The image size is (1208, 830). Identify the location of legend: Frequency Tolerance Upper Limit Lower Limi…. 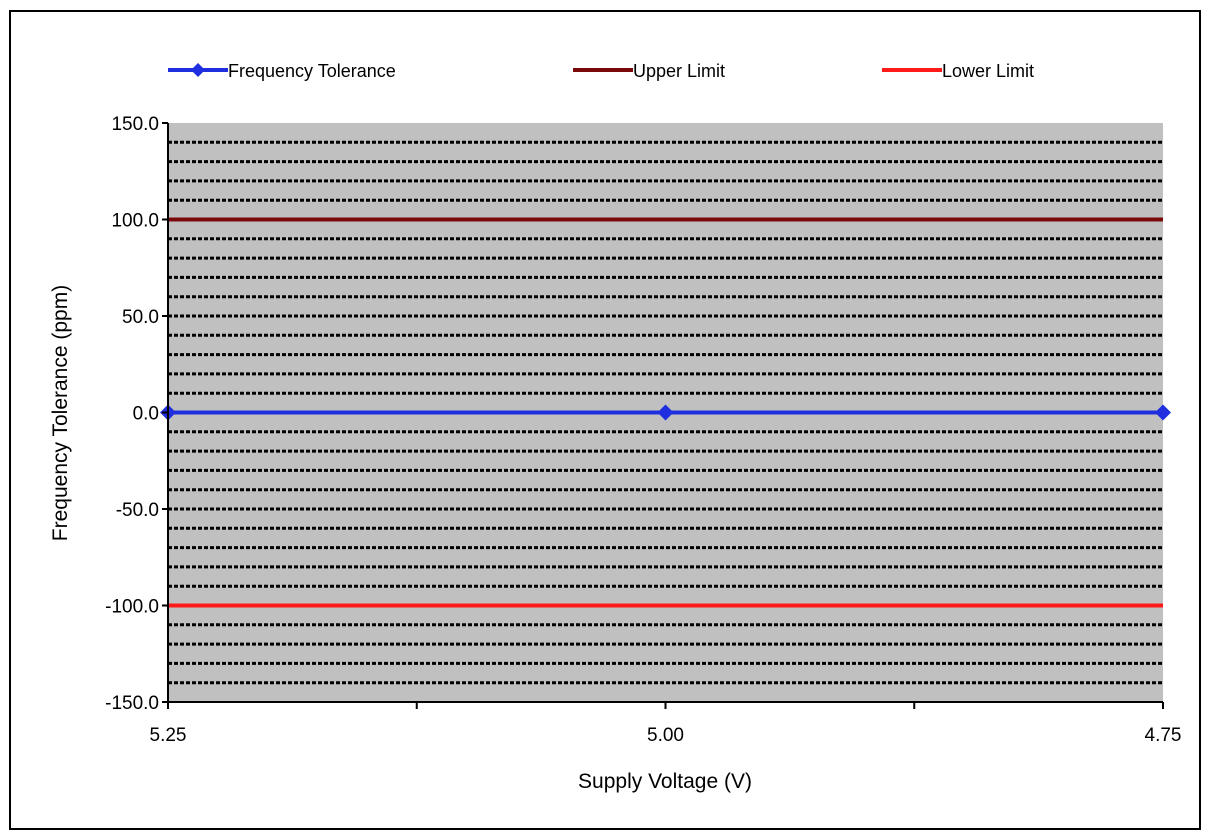
(601, 71).